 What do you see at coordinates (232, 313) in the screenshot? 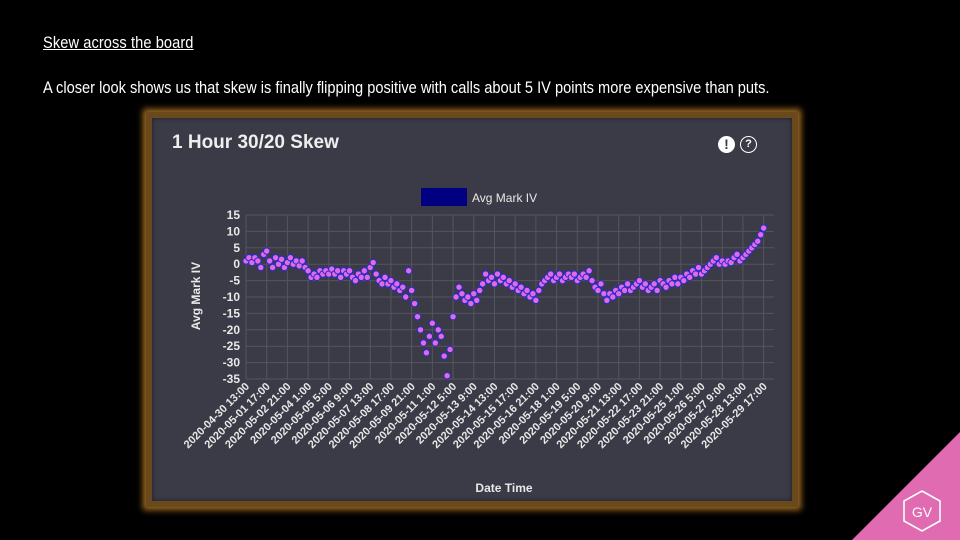
I see `y-tick-label: -15` at bounding box center [232, 313].